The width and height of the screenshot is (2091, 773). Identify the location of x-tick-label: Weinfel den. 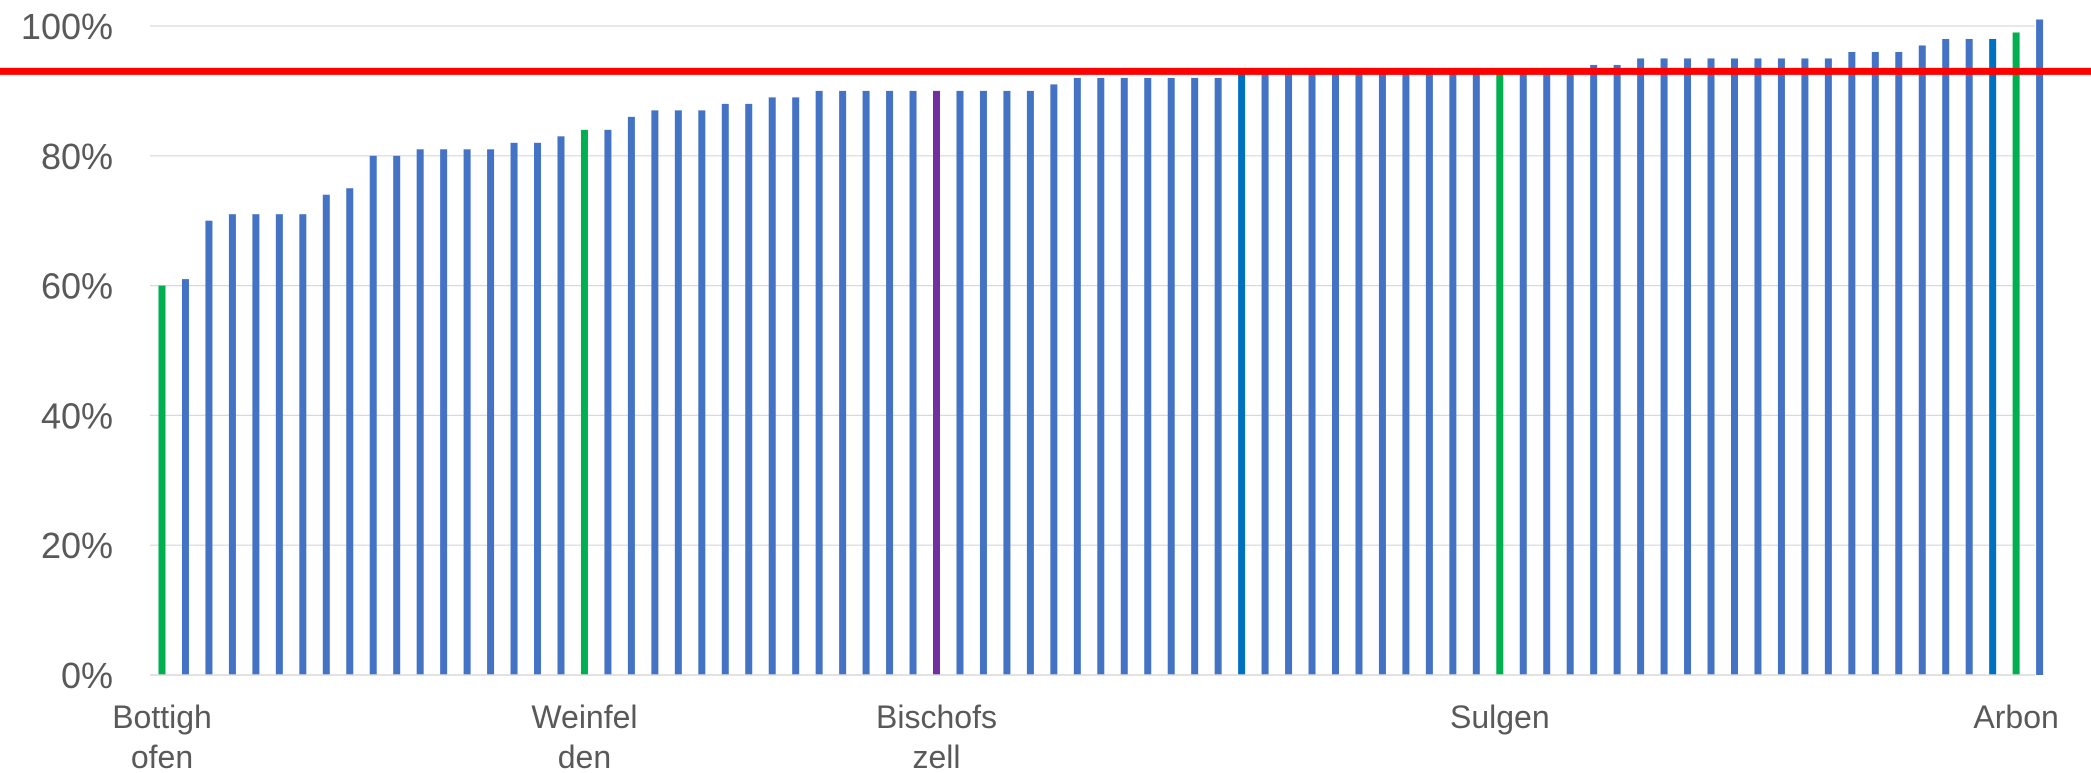
(584, 736).